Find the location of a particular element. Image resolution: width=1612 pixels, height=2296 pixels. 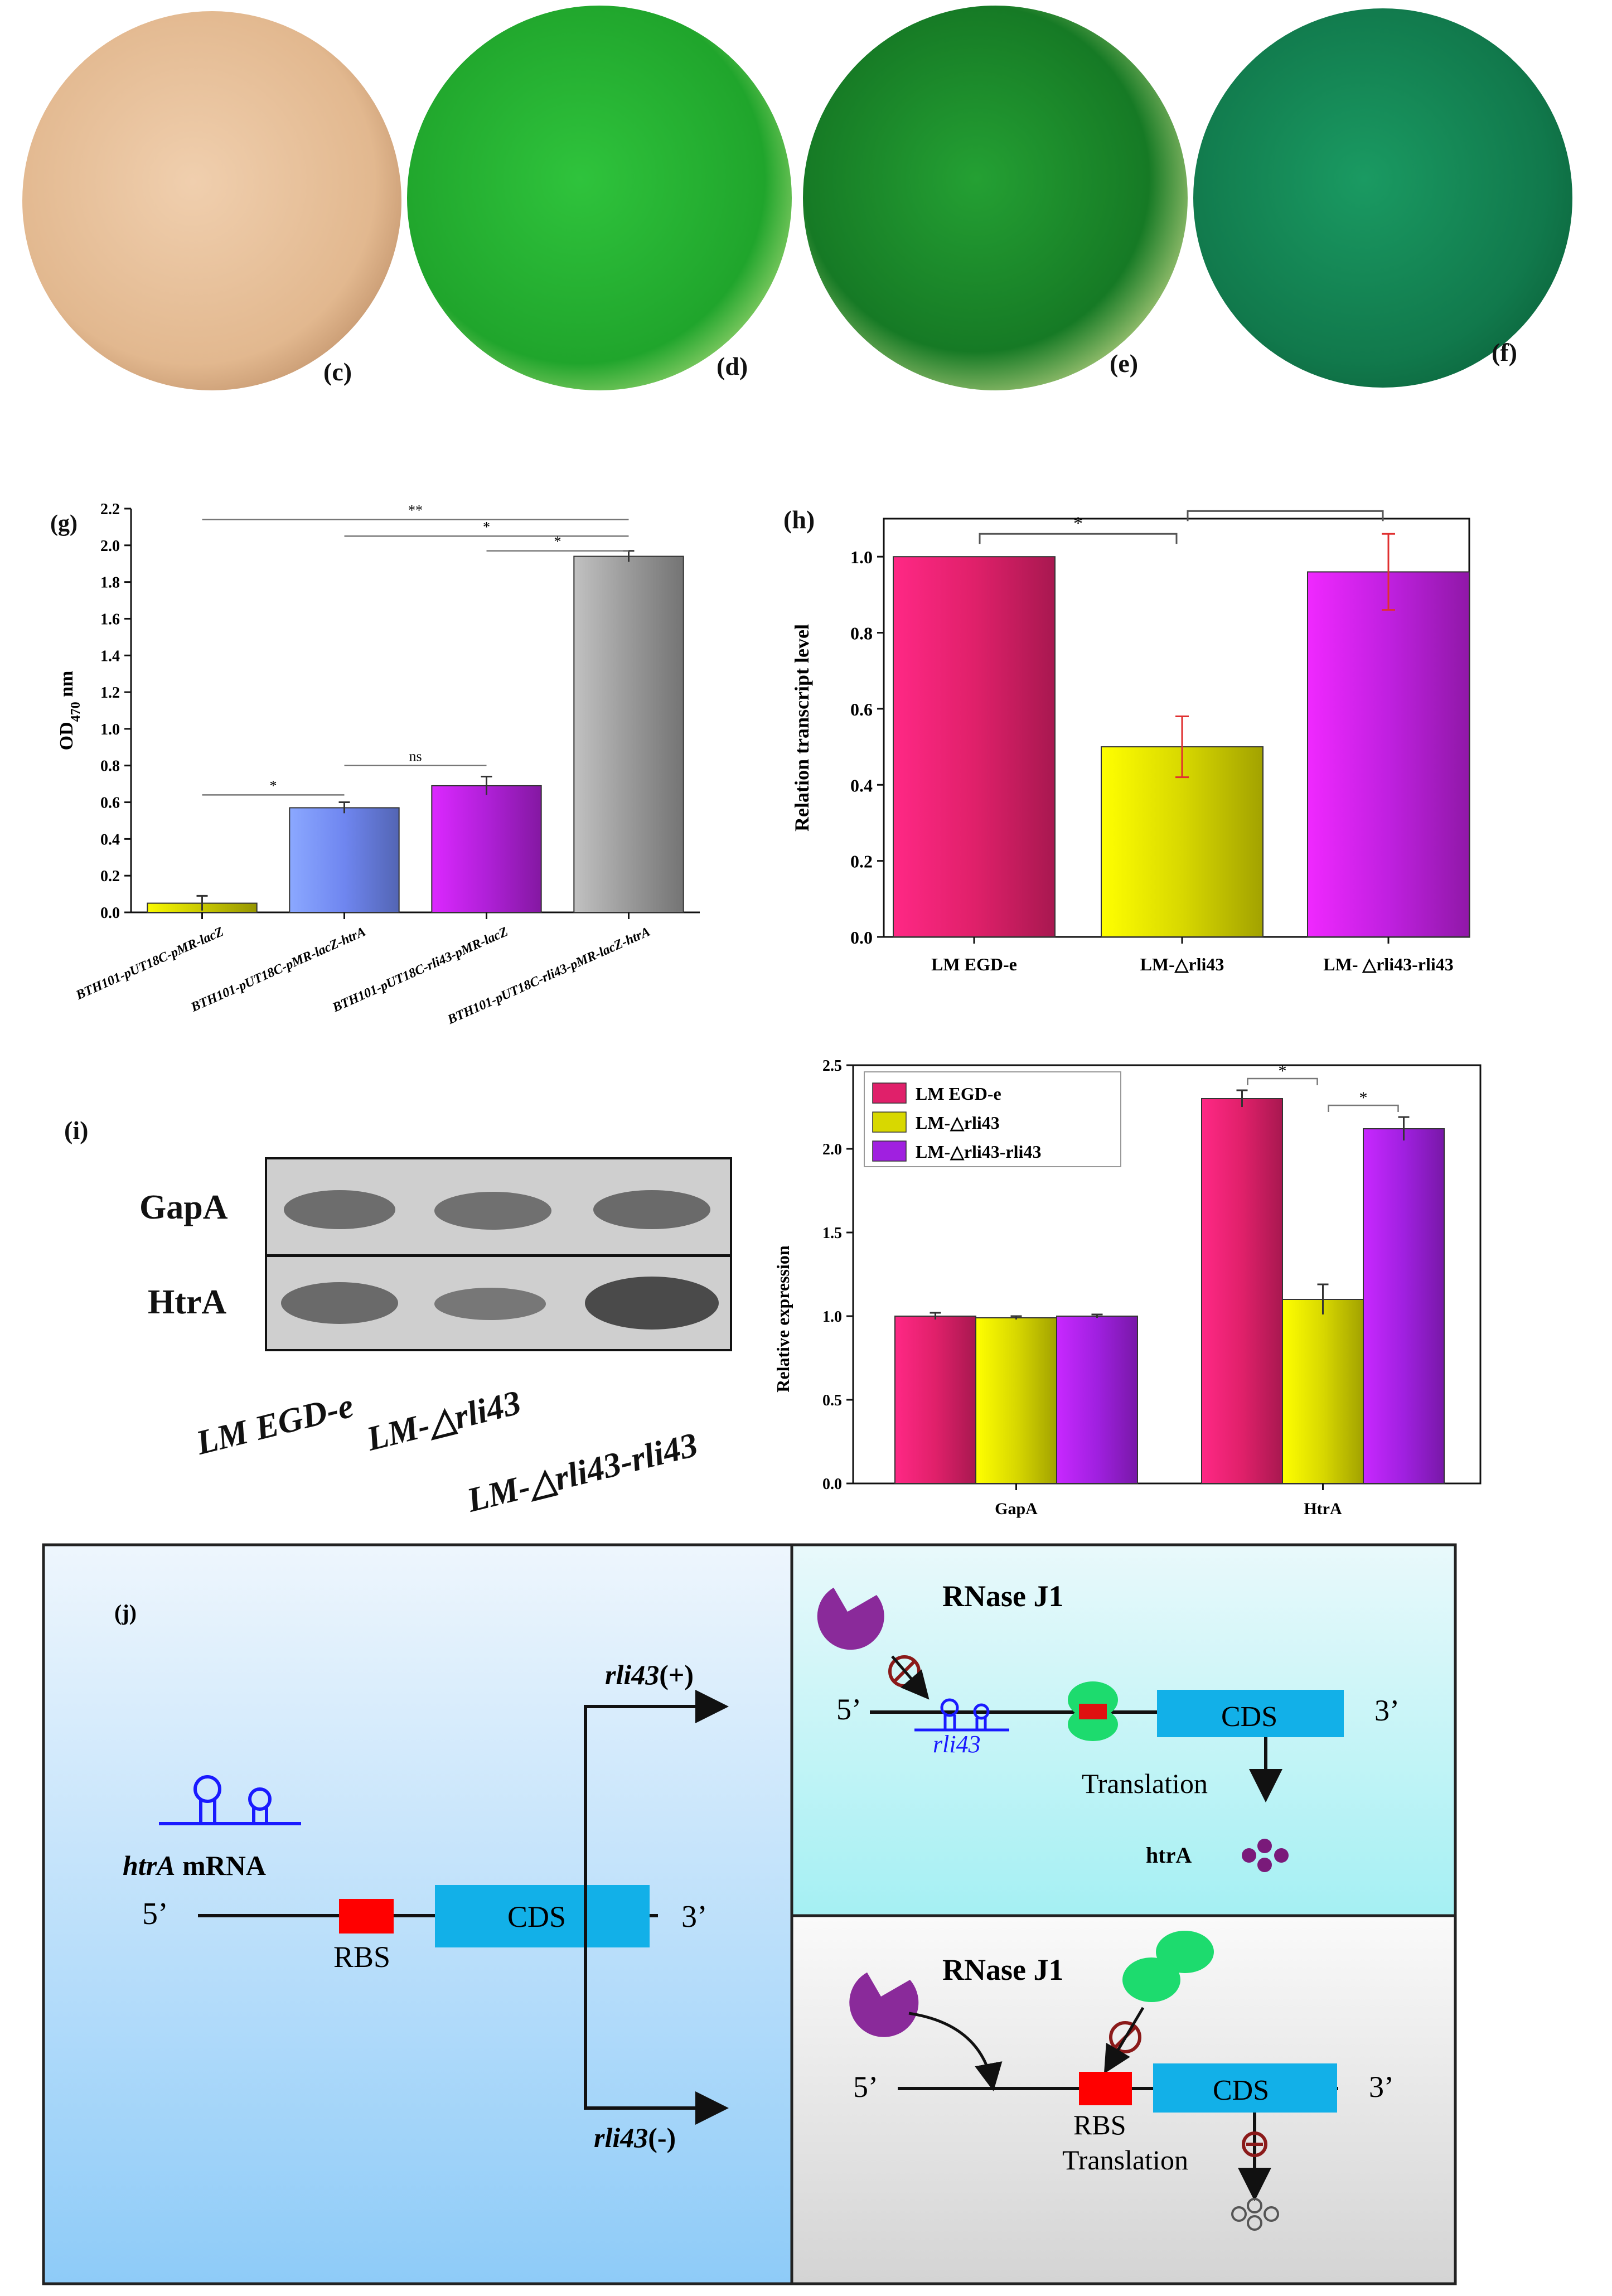

htra-mrna-label: htrA mRNA is located at coordinates (195, 1865).